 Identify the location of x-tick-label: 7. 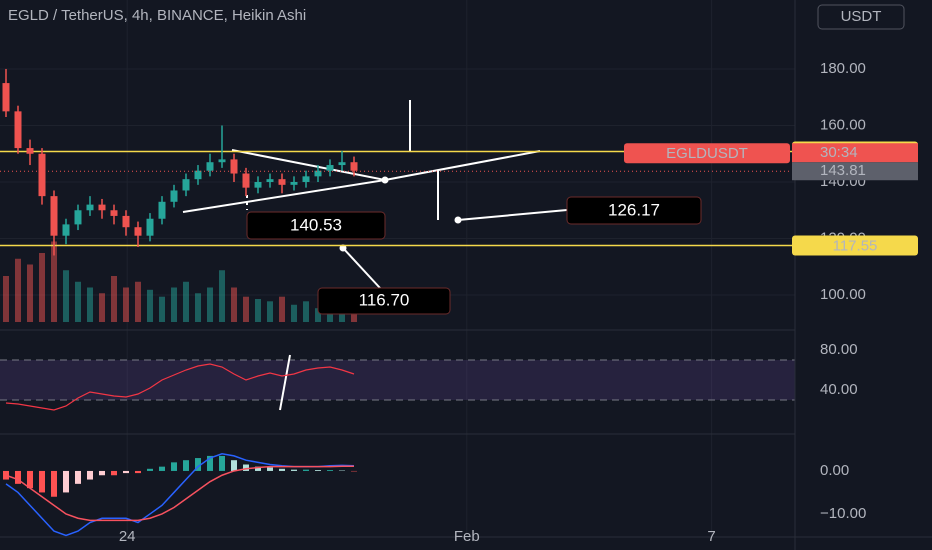
(711, 536).